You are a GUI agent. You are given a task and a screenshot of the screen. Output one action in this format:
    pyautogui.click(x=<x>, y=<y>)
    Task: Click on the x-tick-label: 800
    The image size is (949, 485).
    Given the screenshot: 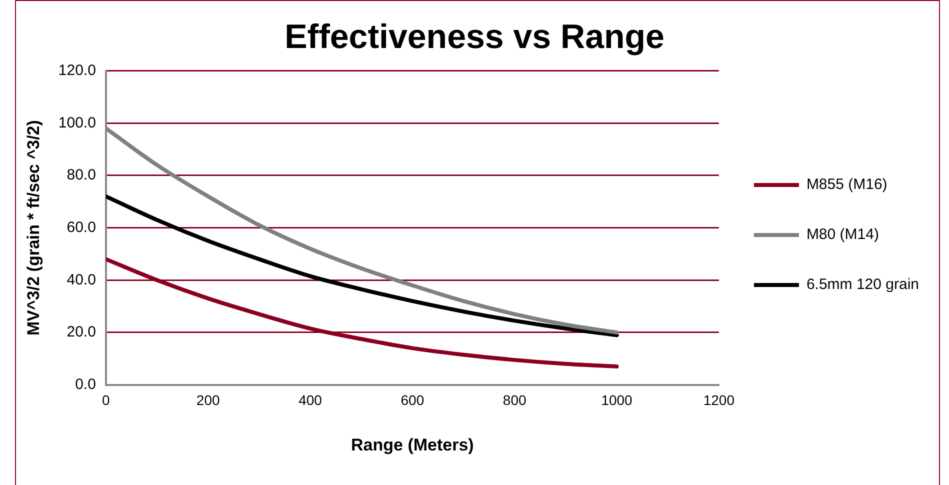 What is the action you would take?
    pyautogui.click(x=514, y=400)
    